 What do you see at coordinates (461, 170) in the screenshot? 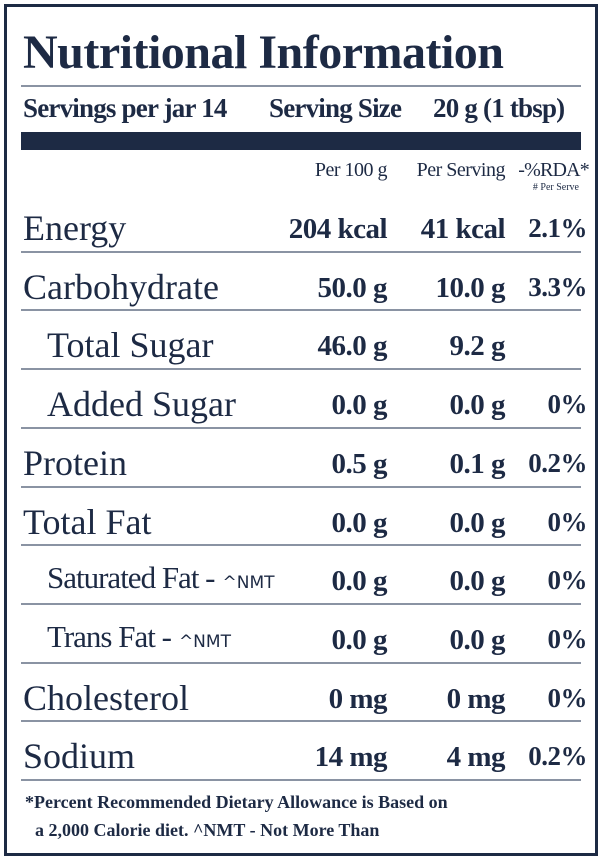
I see `column-header: Per Serving` at bounding box center [461, 170].